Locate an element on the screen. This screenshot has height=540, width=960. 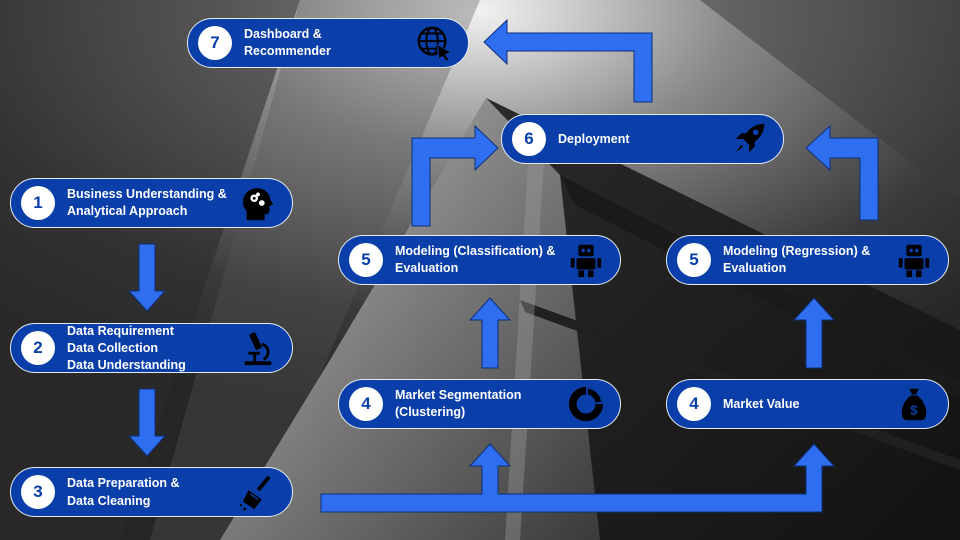
step-number-badge: 7 is located at coordinates (215, 43).